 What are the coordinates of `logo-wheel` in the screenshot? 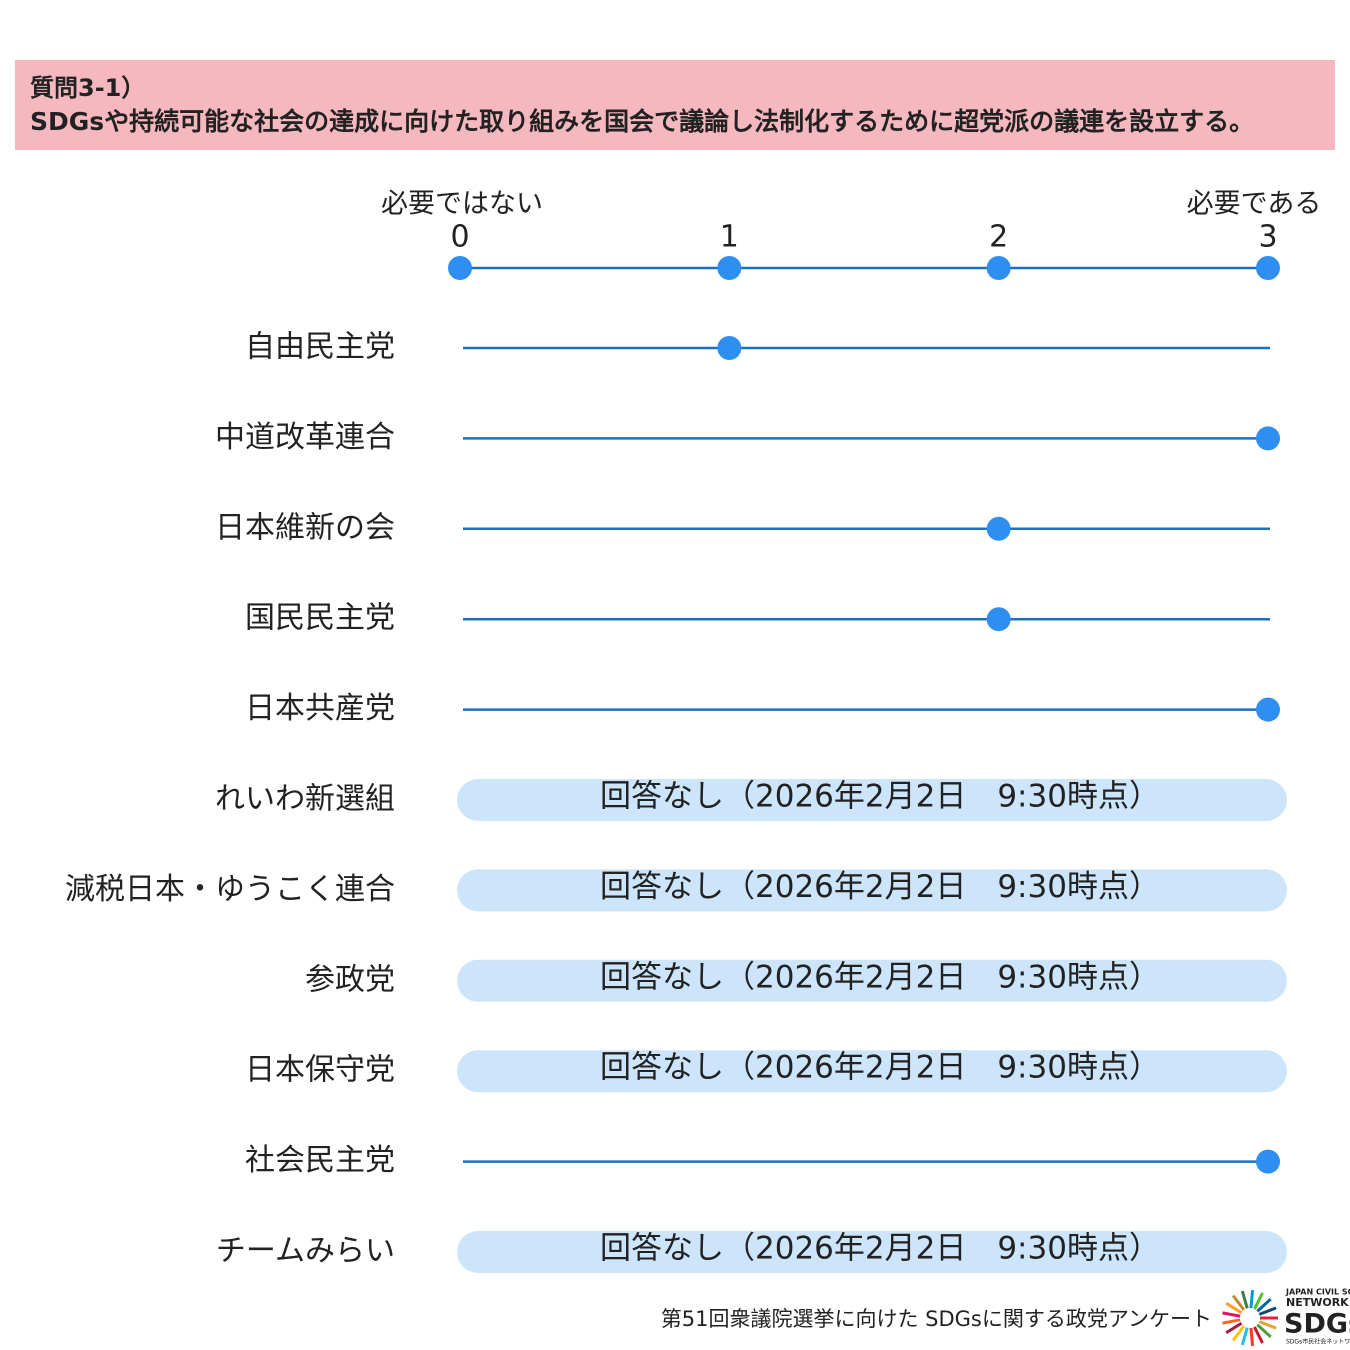 It's located at (1250, 1318).